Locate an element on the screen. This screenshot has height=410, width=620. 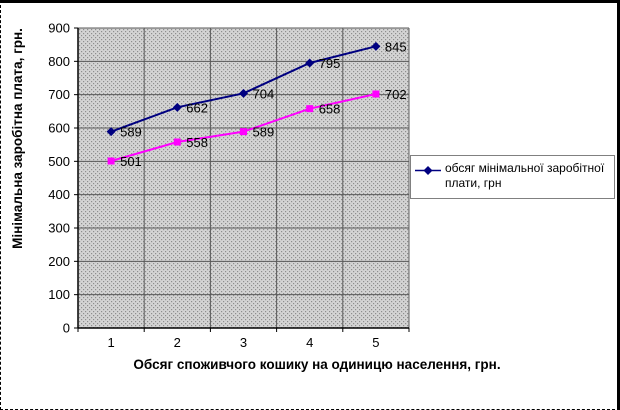
data-label: 795 is located at coordinates (330, 63).